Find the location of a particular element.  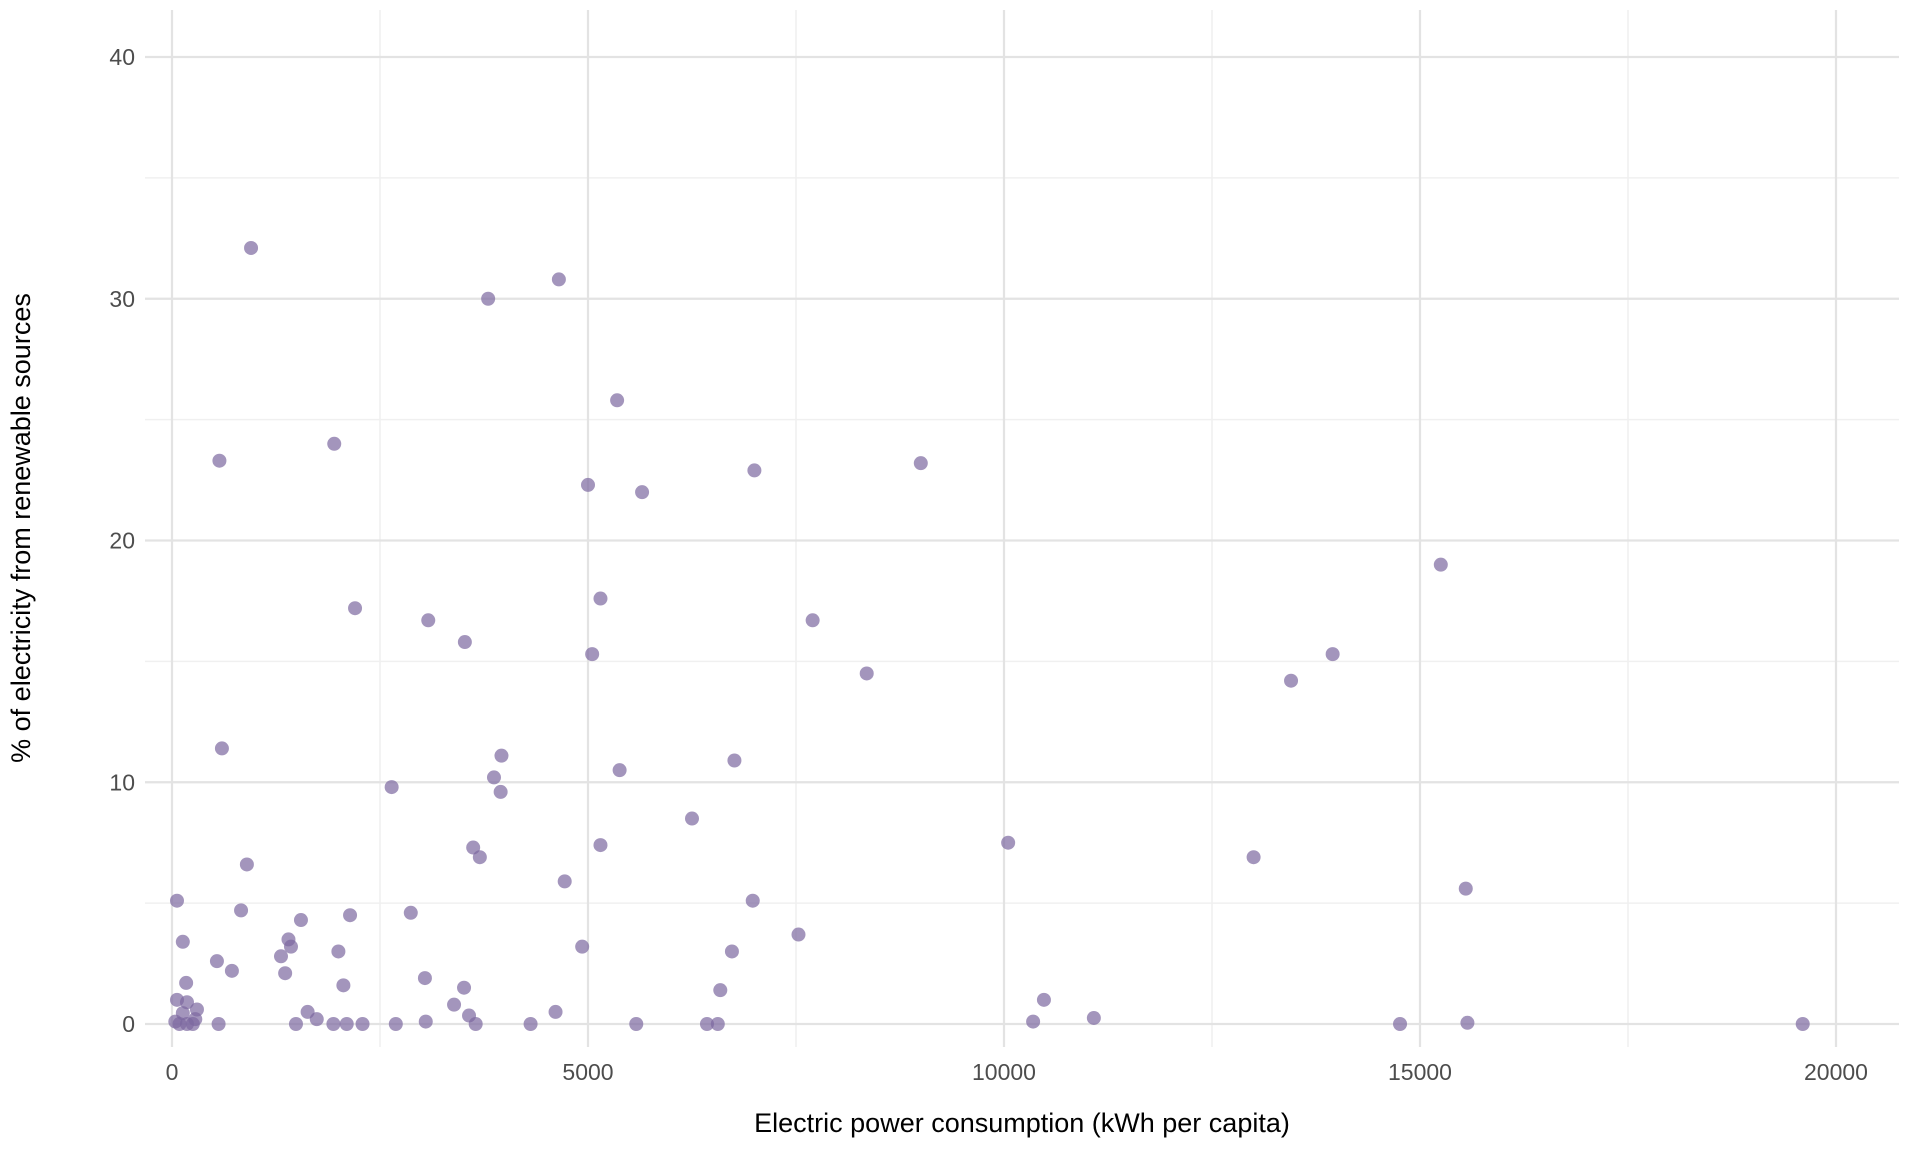

y-axis-tick-labels: 0 10 20 30 40 is located at coordinates (122, 540).